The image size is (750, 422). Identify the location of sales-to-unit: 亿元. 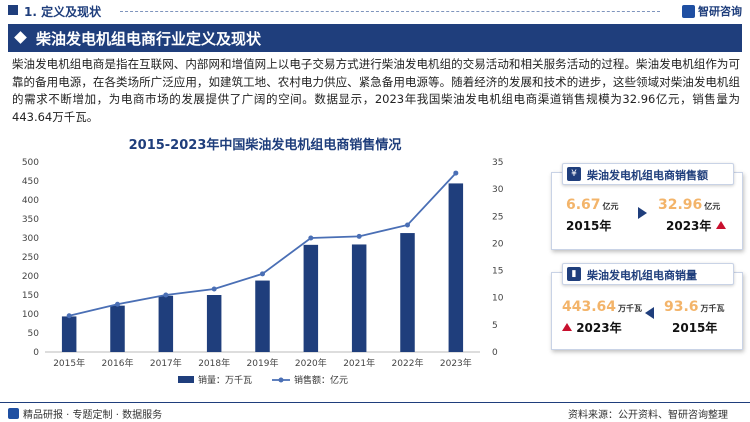
(712, 206).